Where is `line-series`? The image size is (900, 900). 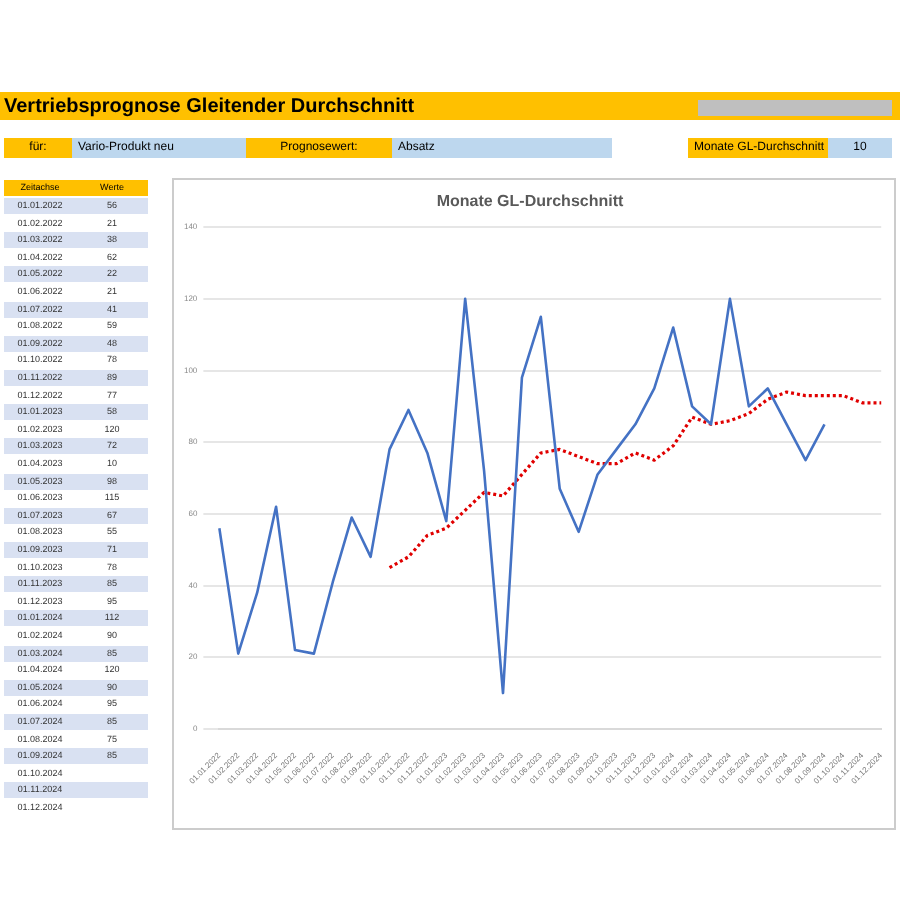
line-series is located at coordinates (635, 480).